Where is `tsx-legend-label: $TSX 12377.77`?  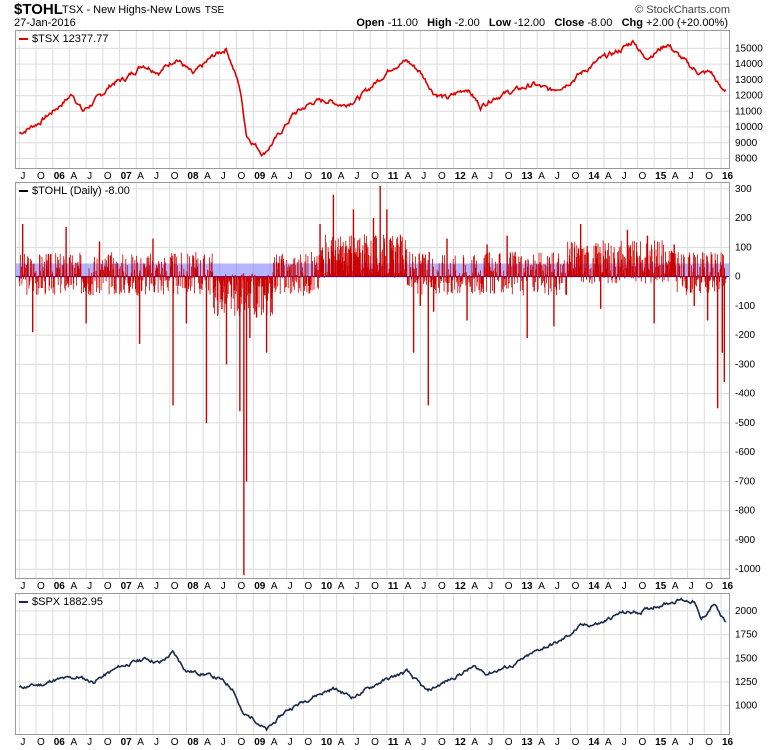
tsx-legend-label: $TSX 12377.77 is located at coordinates (70, 39).